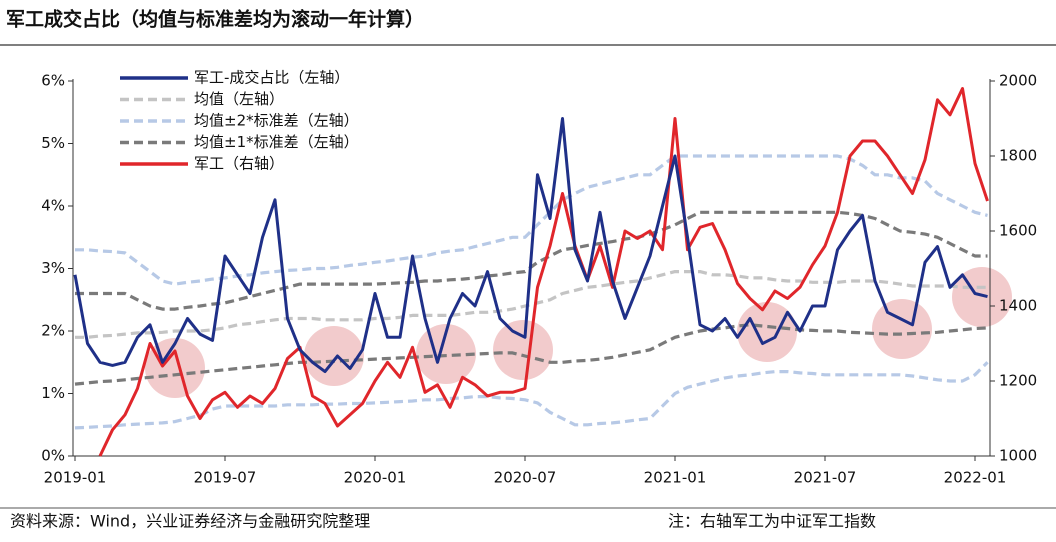 This screenshot has width=1056, height=542. Describe the element at coordinates (53, 331) in the screenshot. I see `y-tick-label: 2%` at that location.